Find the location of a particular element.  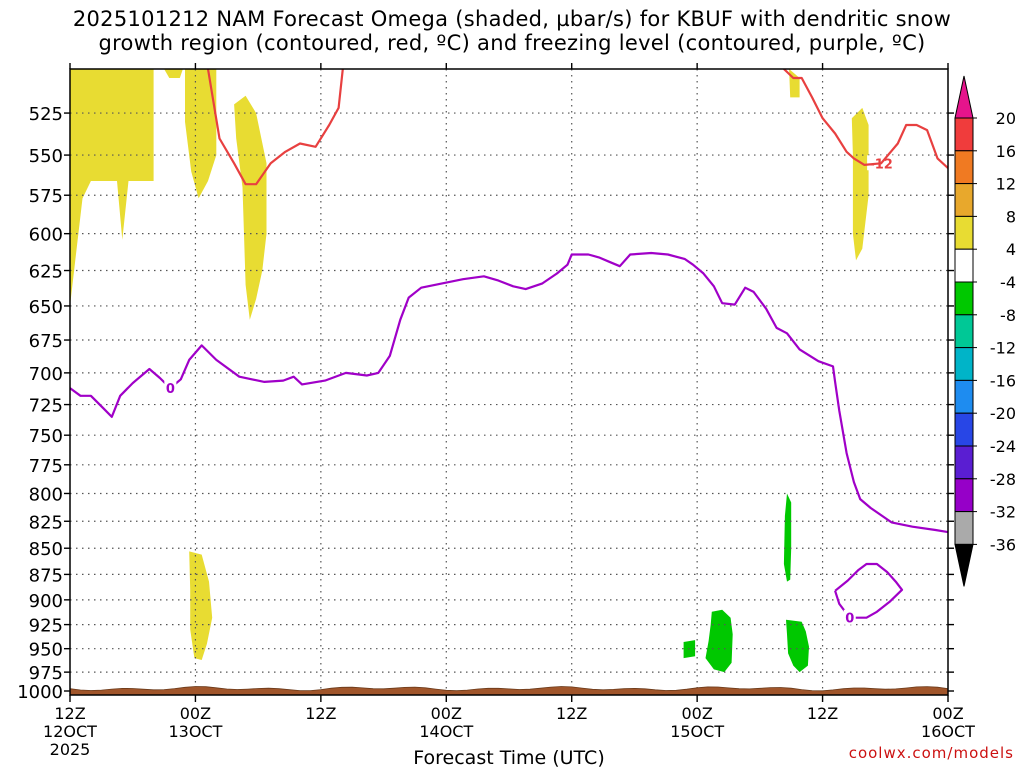

colorbar-level--24-to--20 is located at coordinates (964, 429).